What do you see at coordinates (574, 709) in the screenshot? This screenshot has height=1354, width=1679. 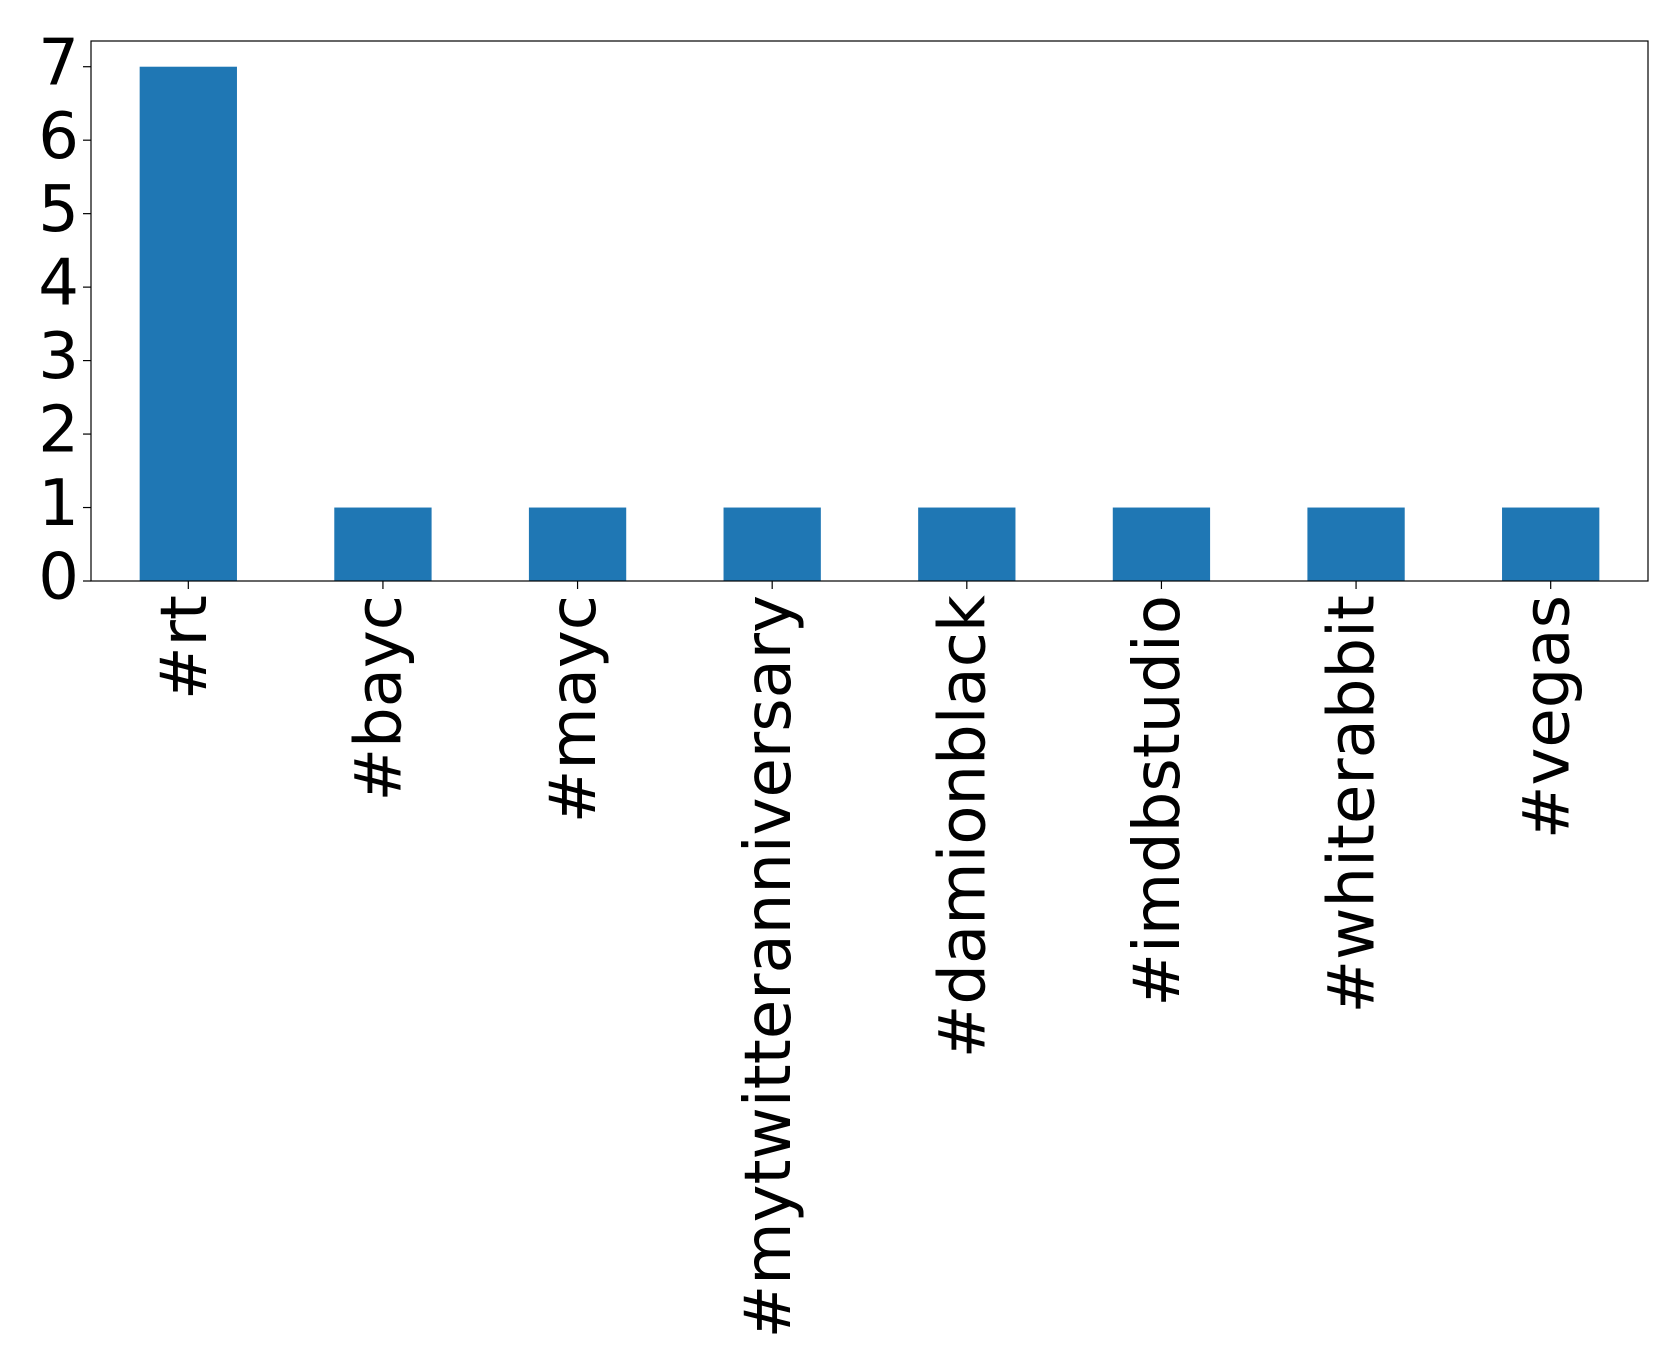 I see `x-tick-label: #mayc` at bounding box center [574, 709].